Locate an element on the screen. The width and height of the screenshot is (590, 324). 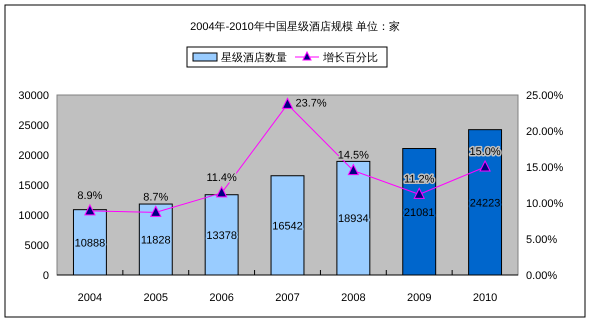
x-tick-label: 2009 is located at coordinates (419, 298).